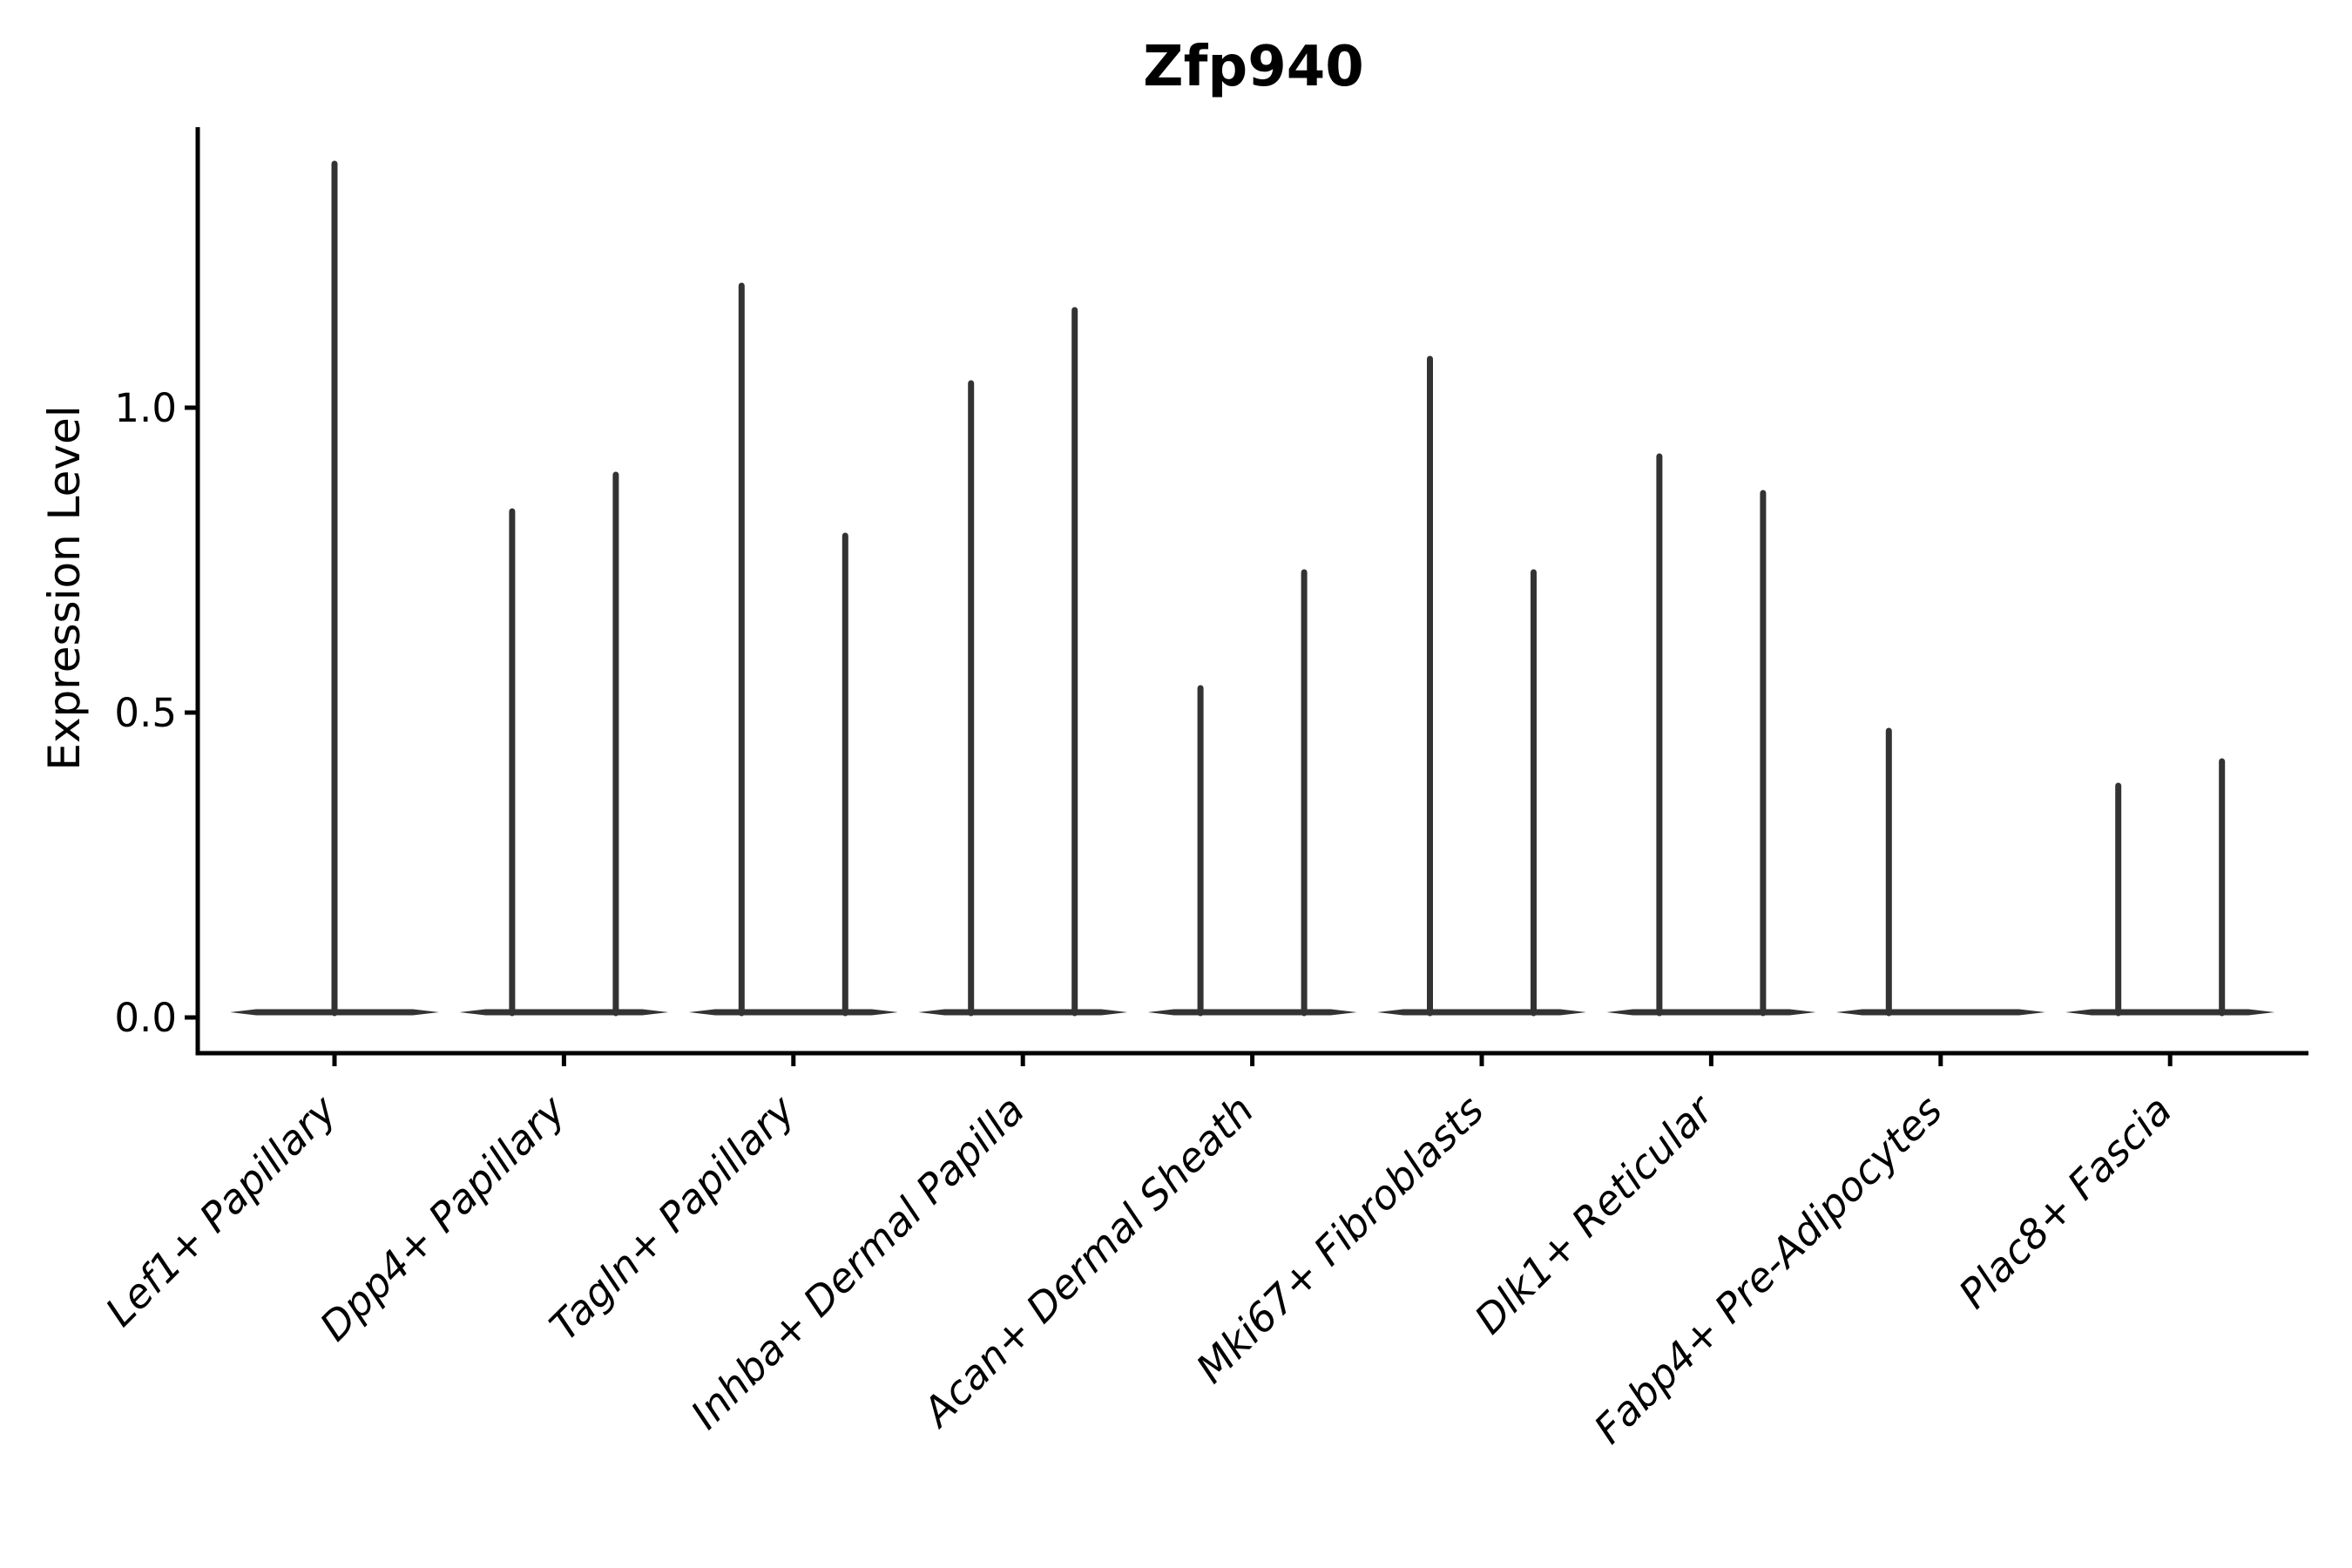 The image size is (2352, 1568). Describe the element at coordinates (145, 713) in the screenshot. I see `y-tick-label: 0.5` at that location.